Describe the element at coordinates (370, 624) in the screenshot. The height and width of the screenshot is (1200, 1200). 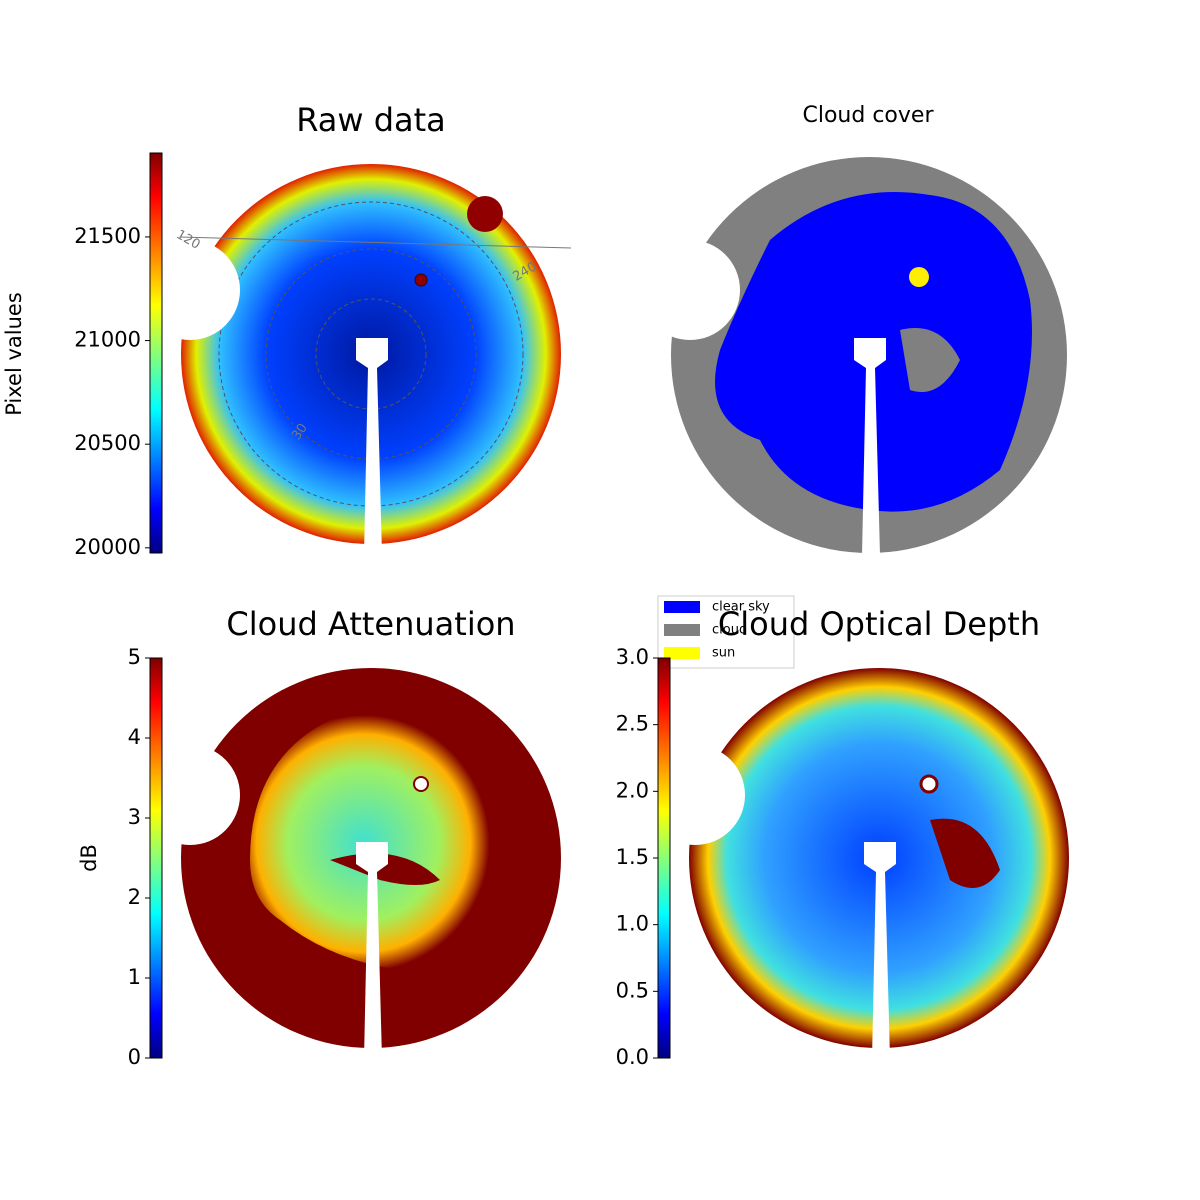
I see `panel-title: Cloud Attenuation` at that location.